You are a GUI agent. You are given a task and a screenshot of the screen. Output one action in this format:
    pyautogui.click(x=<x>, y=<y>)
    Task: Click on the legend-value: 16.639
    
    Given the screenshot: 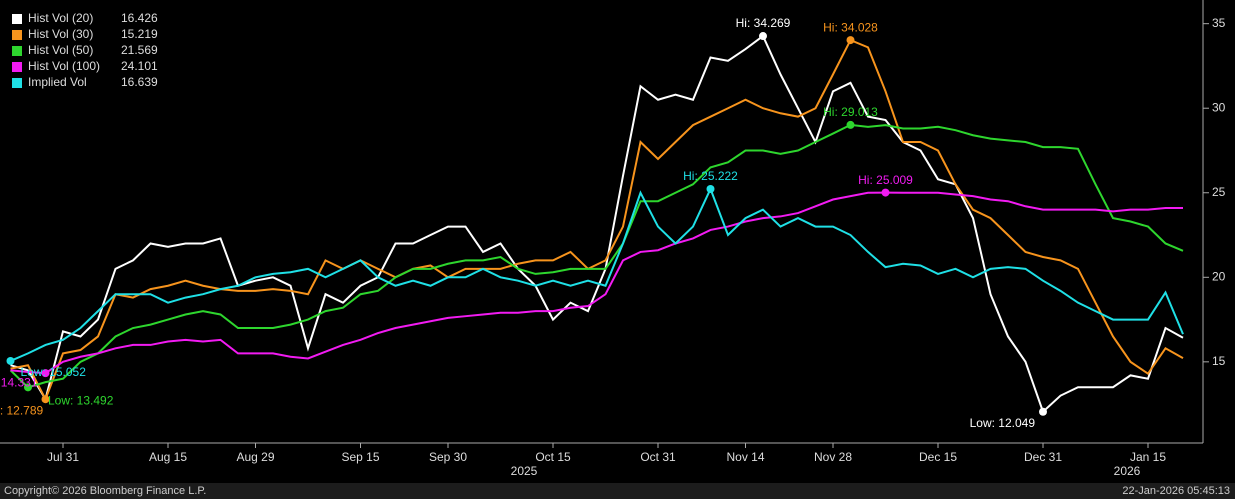 What is the action you would take?
    pyautogui.click(x=139, y=82)
    